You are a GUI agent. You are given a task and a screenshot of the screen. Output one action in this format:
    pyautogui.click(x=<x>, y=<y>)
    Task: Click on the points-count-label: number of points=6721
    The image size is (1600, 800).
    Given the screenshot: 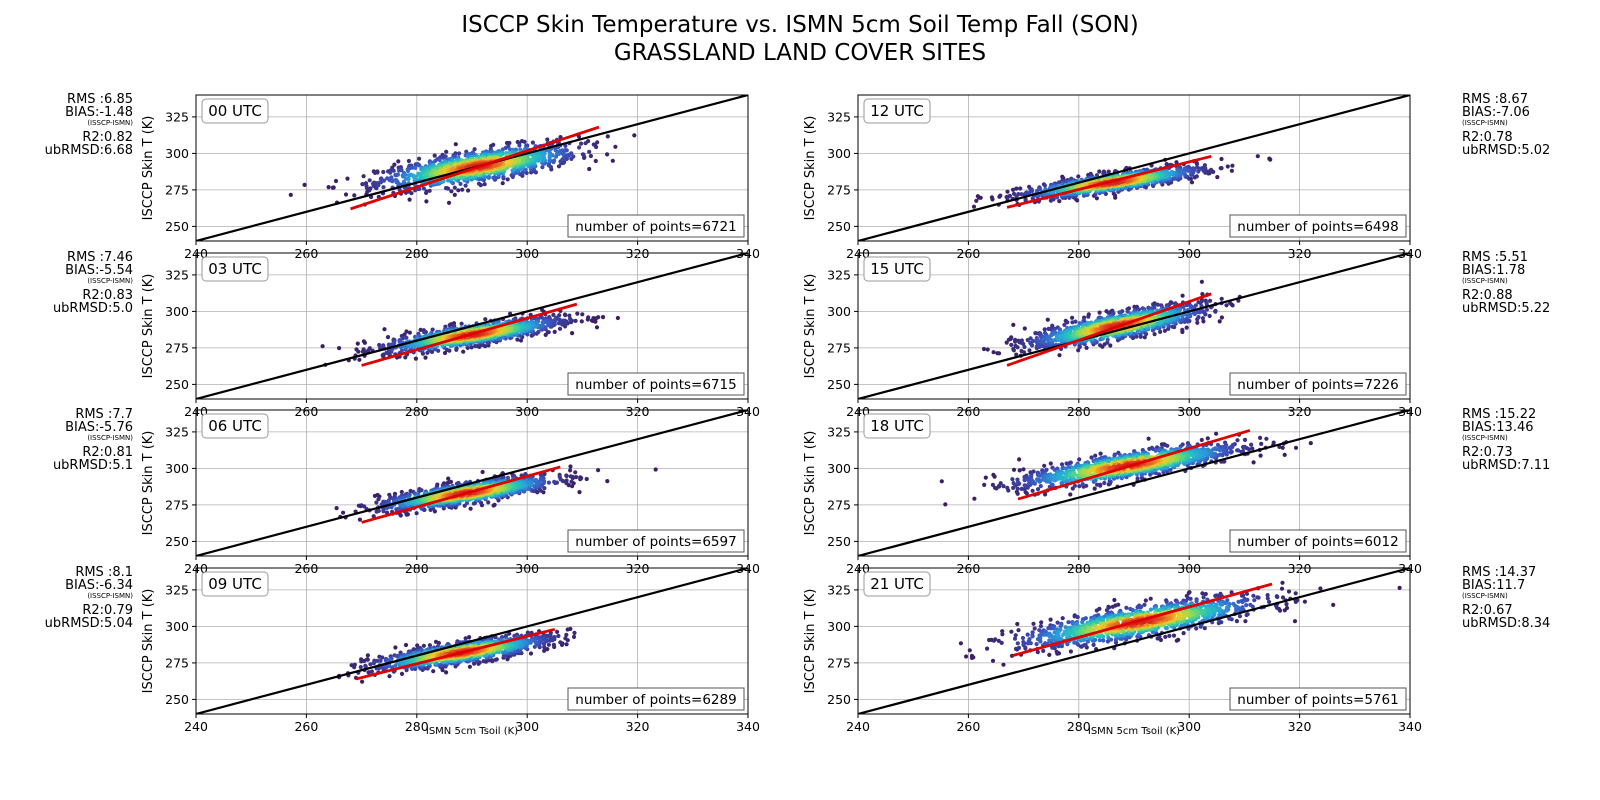 What is the action you would take?
    pyautogui.click(x=655, y=227)
    